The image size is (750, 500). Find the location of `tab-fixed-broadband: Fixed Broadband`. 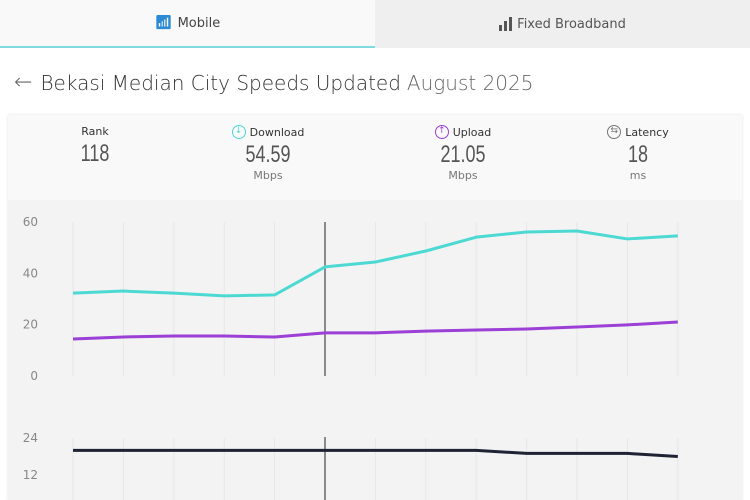

tab-fixed-broadband: Fixed Broadband is located at coordinates (562, 24).